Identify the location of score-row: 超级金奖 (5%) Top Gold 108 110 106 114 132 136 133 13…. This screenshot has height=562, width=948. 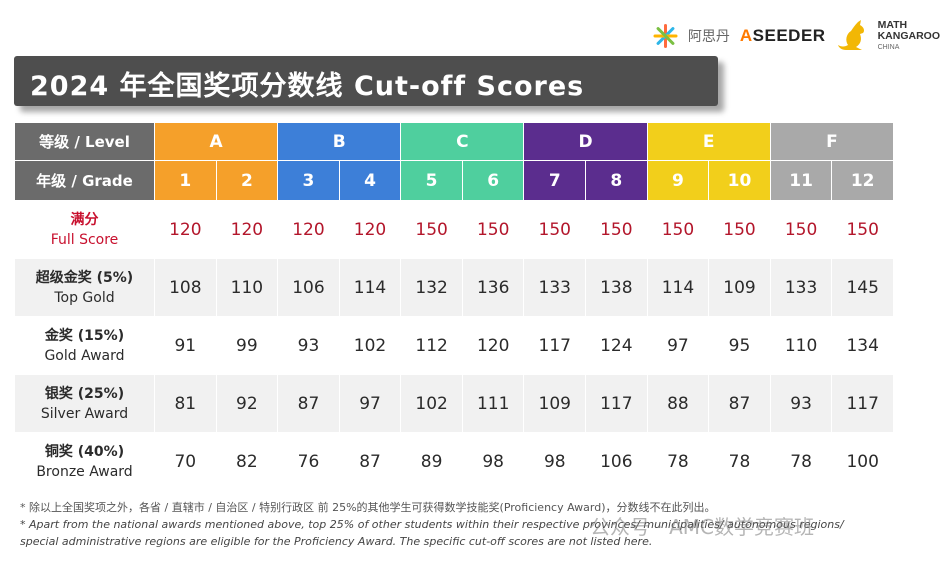
(454, 287).